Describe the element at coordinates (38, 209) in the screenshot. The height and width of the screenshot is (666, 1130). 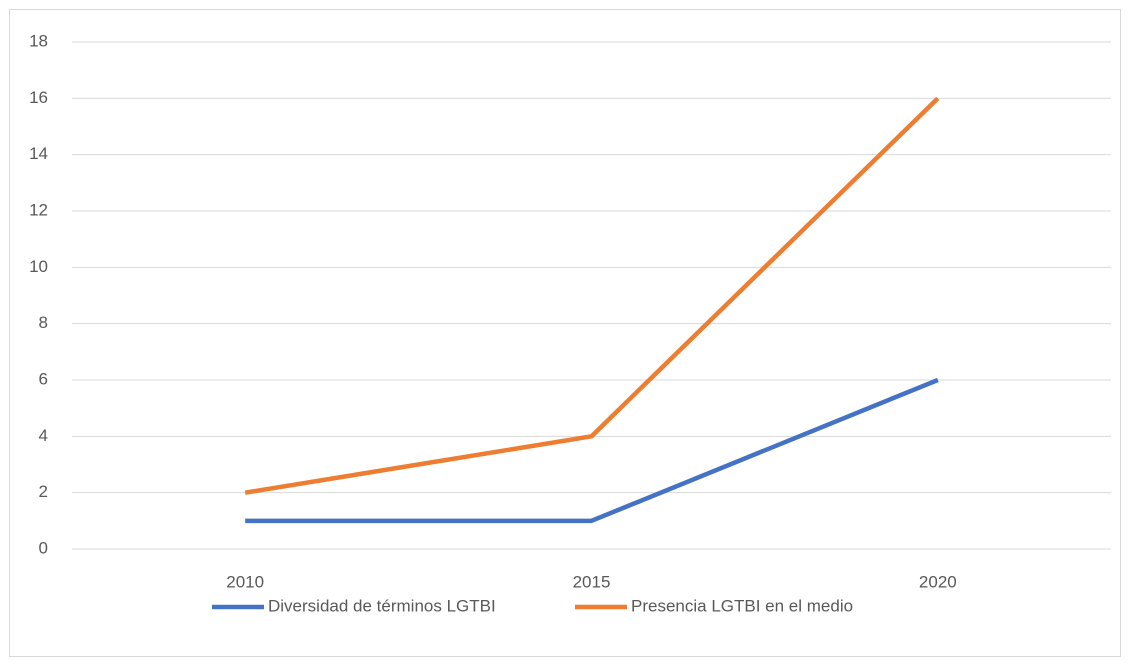
I see `y-tick-label: 12` at that location.